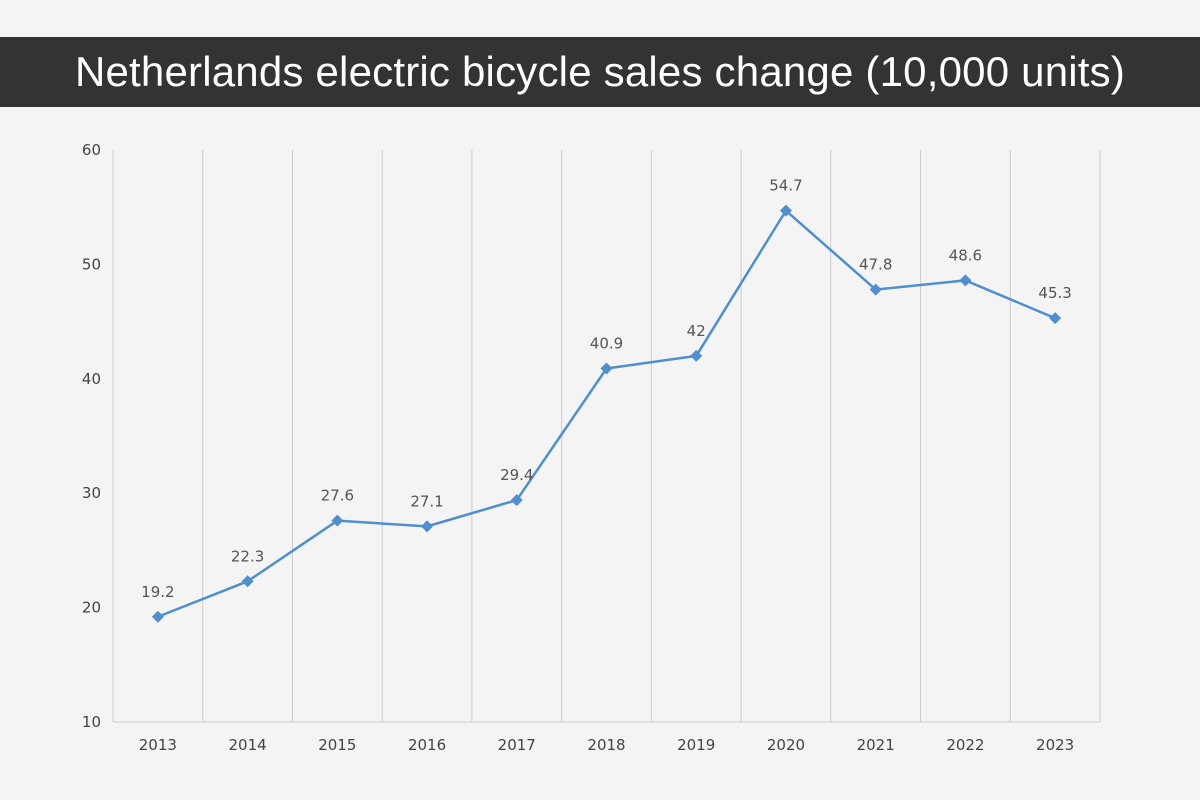 This screenshot has width=1200, height=800. I want to click on y-tick-label: 30, so click(91, 493).